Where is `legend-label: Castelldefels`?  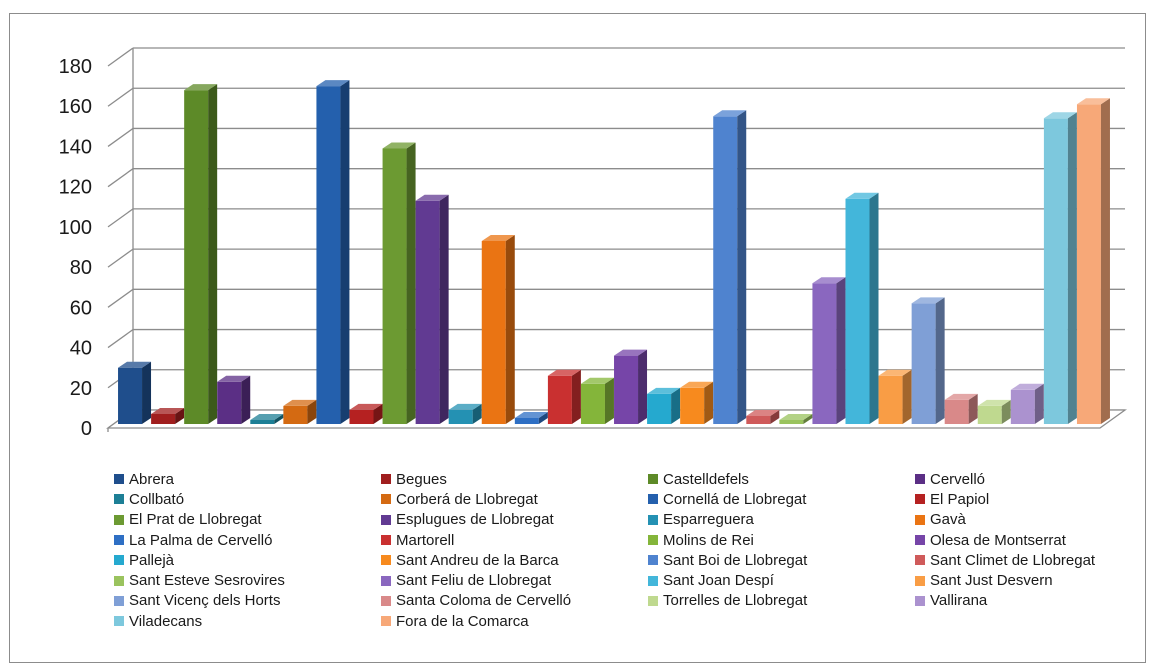 legend-label: Castelldefels is located at coordinates (706, 479).